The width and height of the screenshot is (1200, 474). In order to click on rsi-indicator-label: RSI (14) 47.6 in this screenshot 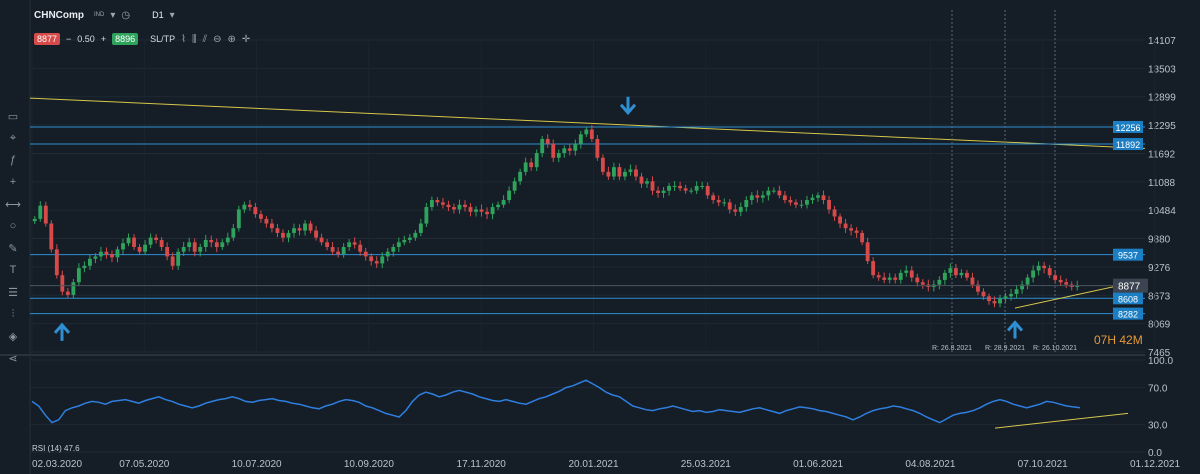, I will do `click(56, 448)`.